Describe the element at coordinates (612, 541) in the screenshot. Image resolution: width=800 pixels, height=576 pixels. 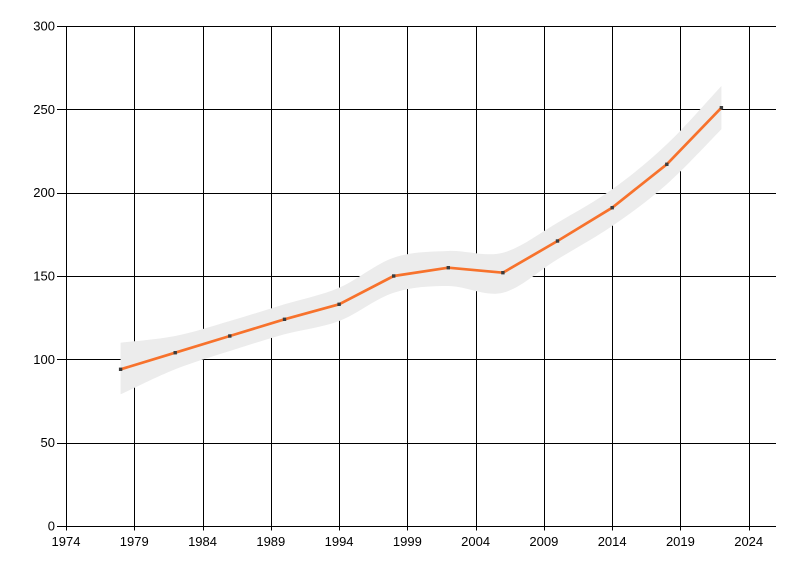
I see `x-tick-label: 2014` at that location.